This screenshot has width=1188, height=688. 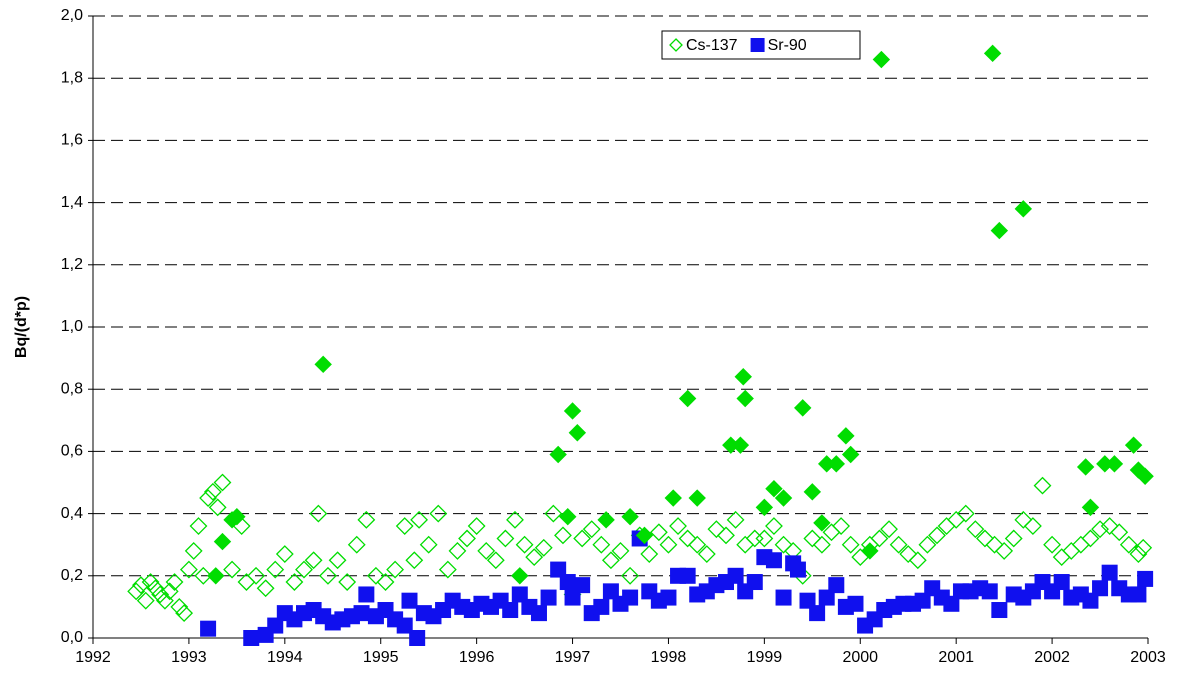 What do you see at coordinates (712, 45) in the screenshot?
I see `legend-label: Cs-137` at bounding box center [712, 45].